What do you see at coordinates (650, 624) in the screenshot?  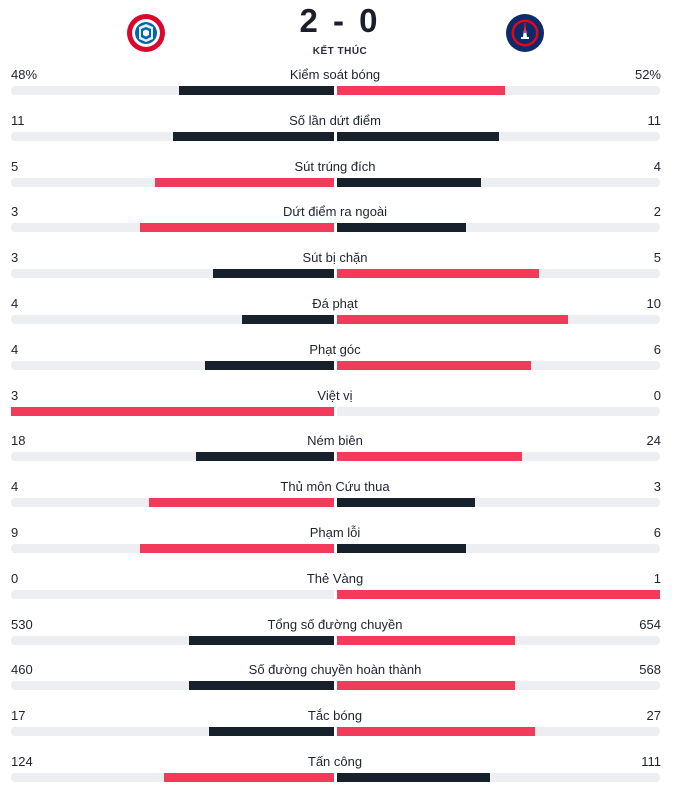 I see `away-stat-value: 654` at bounding box center [650, 624].